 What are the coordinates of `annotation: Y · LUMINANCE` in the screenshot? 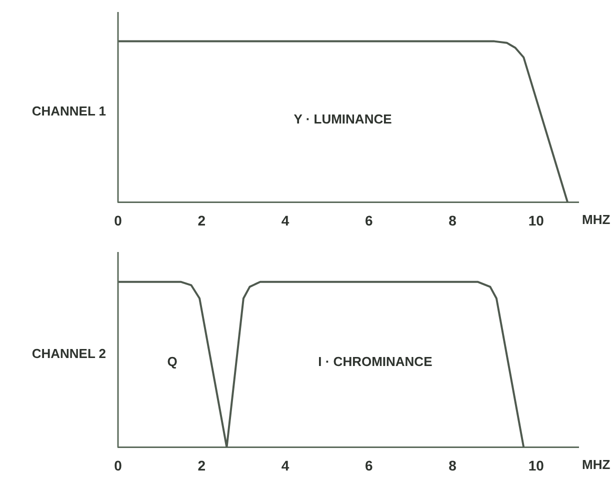 It's located at (343, 119).